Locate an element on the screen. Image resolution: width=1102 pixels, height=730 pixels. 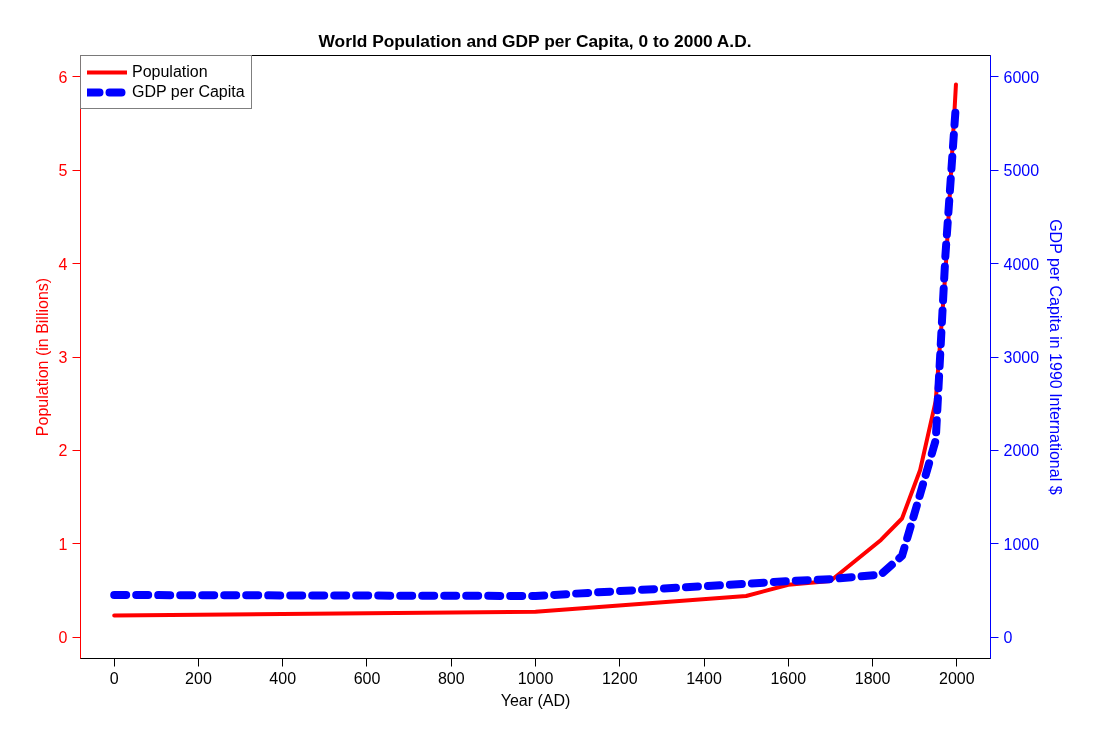
x-tick-label: 0 is located at coordinates (114, 678).